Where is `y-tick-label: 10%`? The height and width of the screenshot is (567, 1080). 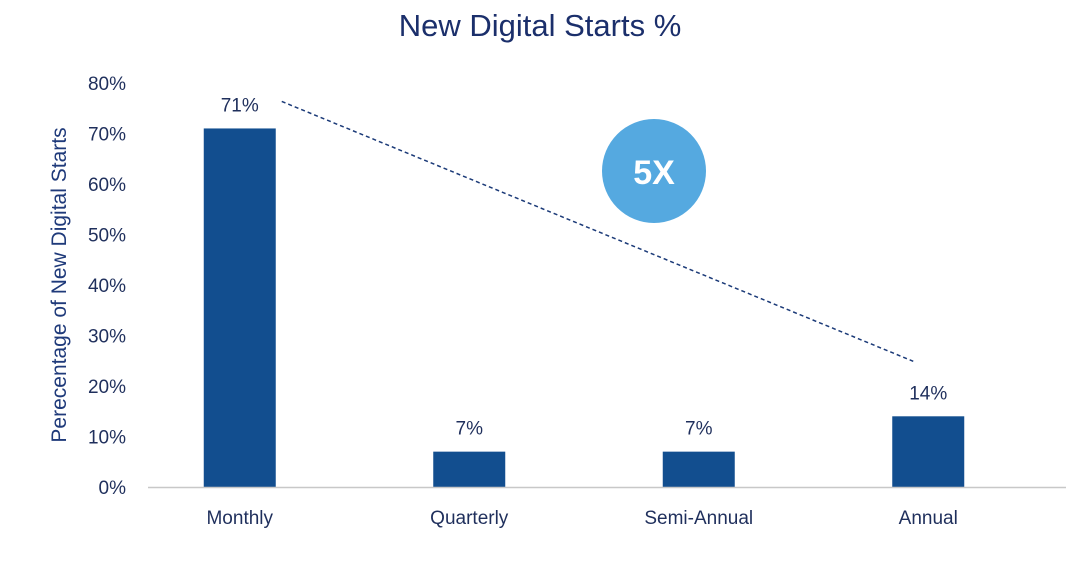
y-tick-label: 10% is located at coordinates (107, 438).